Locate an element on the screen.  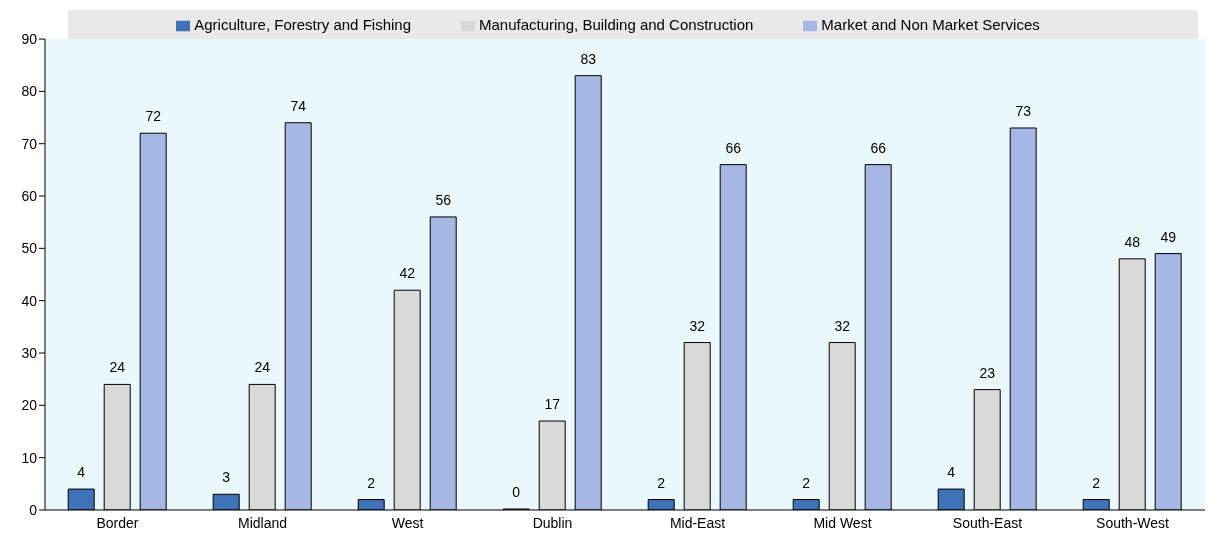
y-tick-label: 0 is located at coordinates (33, 509).